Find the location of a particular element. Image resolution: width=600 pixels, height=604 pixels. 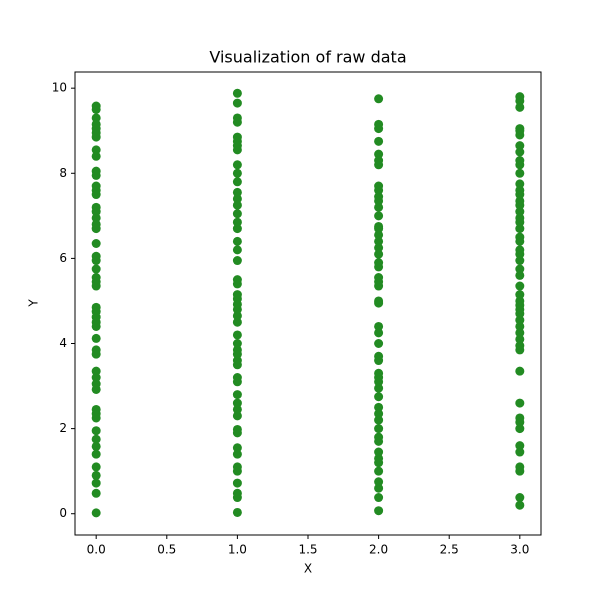

x-tick-label: 0.0 is located at coordinates (96, 550).